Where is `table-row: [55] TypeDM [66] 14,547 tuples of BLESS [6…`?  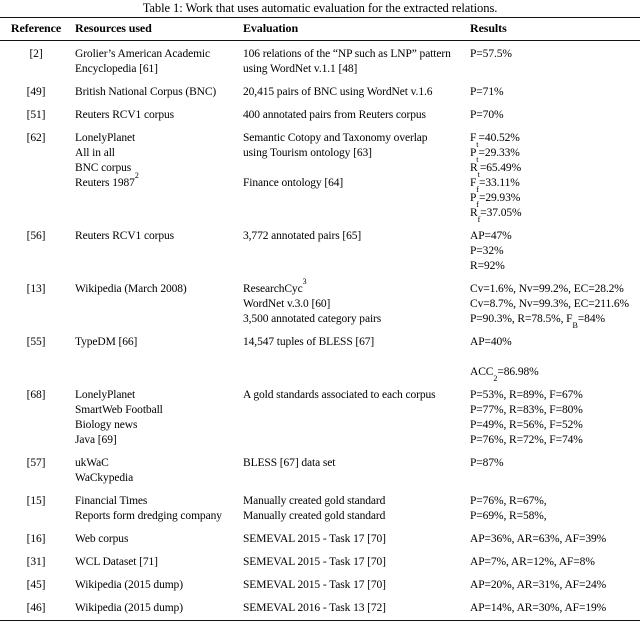
table-row: [55] TypeDM [66] 14,547 tuples of BLESS [6… is located at coordinates (320, 359).